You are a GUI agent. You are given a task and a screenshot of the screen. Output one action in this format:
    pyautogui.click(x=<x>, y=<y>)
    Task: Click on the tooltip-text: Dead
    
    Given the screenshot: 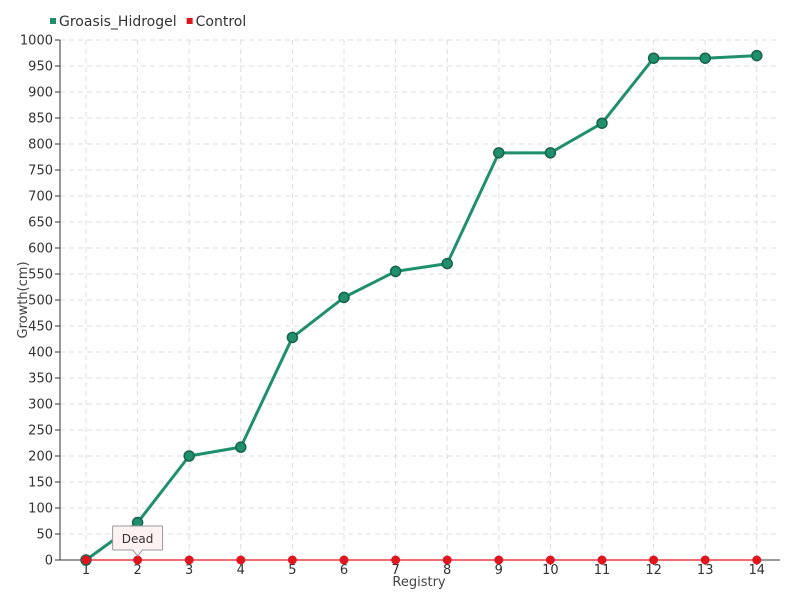 What is the action you would take?
    pyautogui.click(x=138, y=539)
    